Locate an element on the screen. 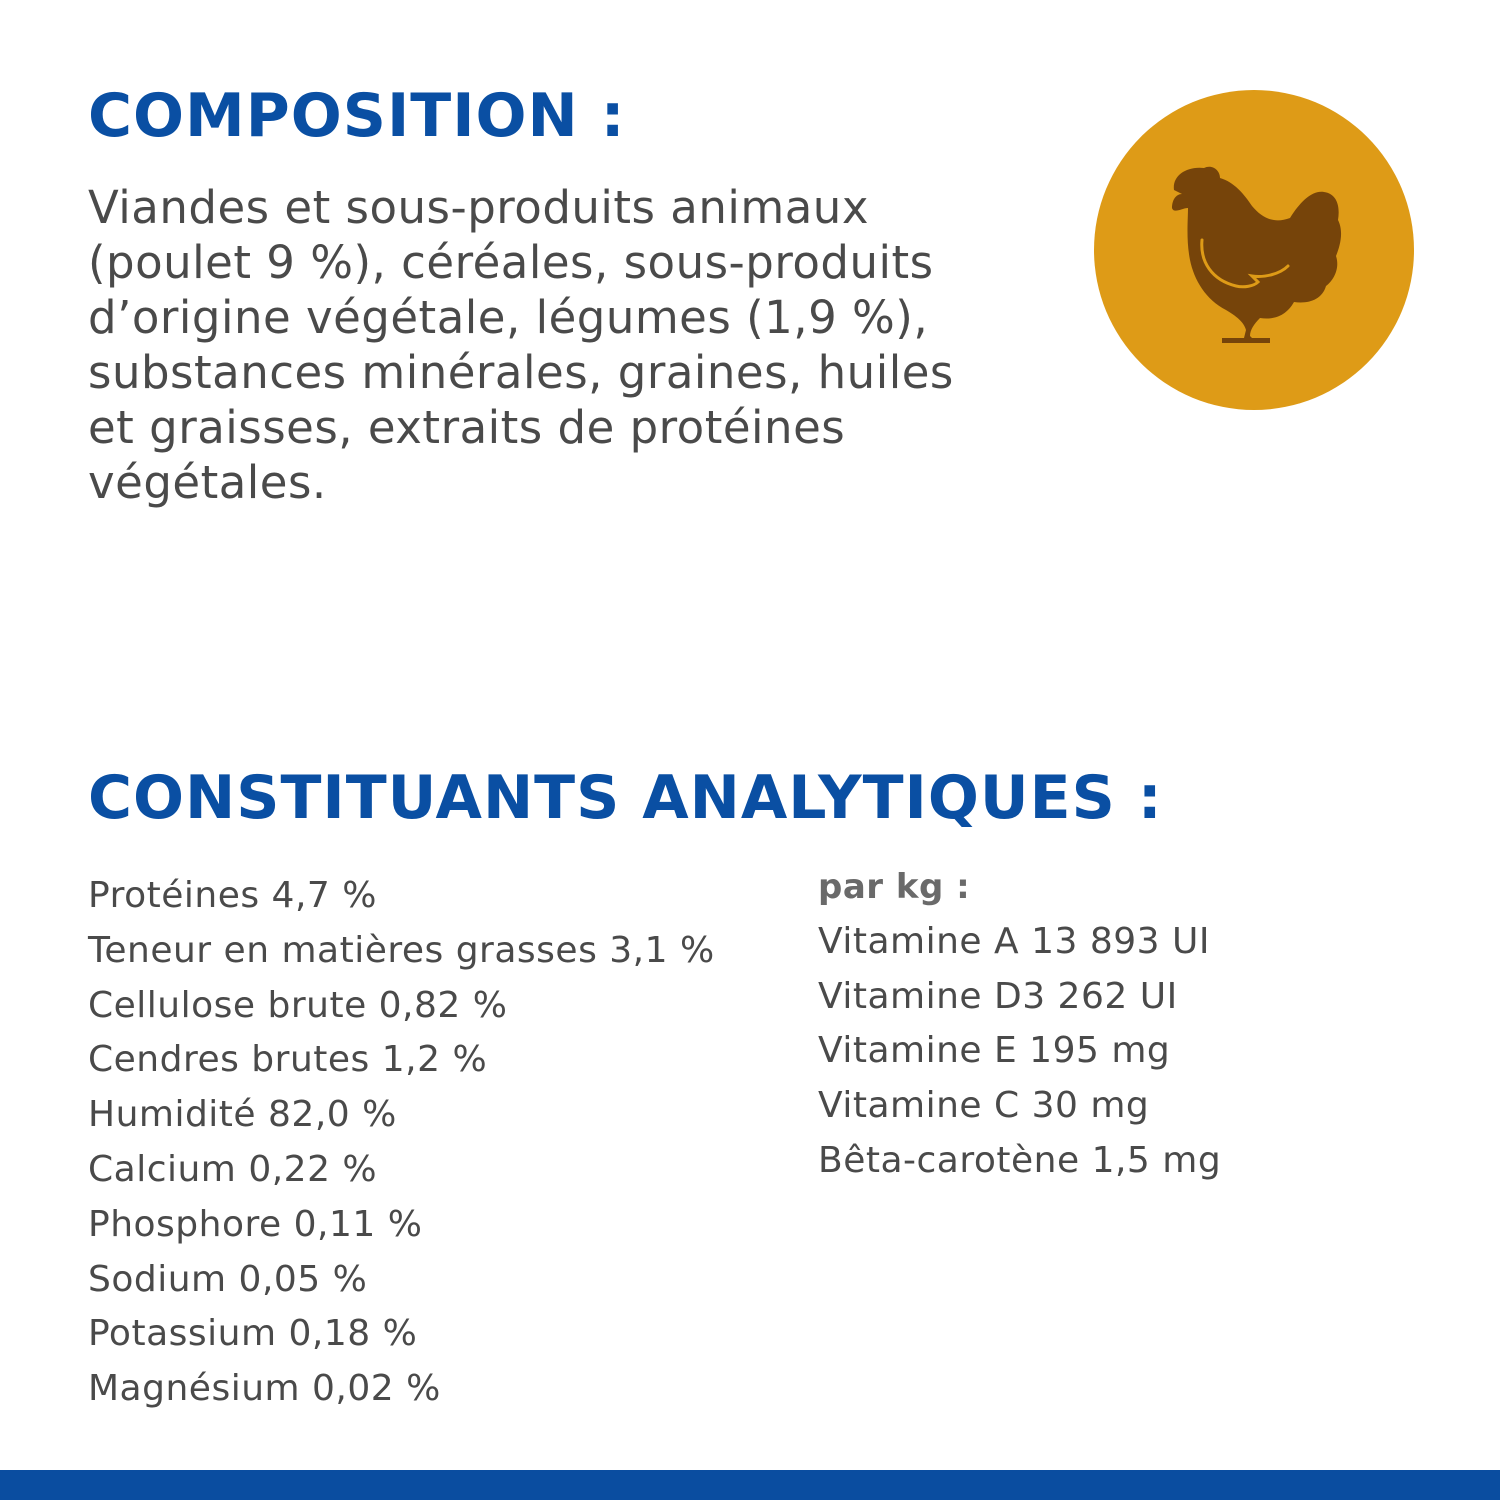 The height and width of the screenshot is (1500, 1500). list-item: Vitamine A 13 893 UI is located at coordinates (1014, 941).